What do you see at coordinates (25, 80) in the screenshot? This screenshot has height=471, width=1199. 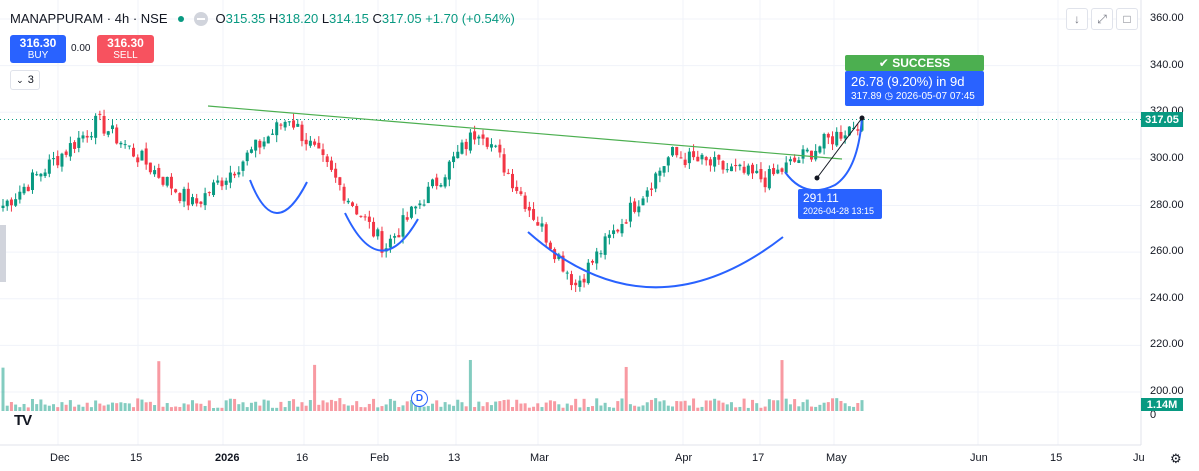 I see `indicators-toggle: ⌄ 3` at bounding box center [25, 80].